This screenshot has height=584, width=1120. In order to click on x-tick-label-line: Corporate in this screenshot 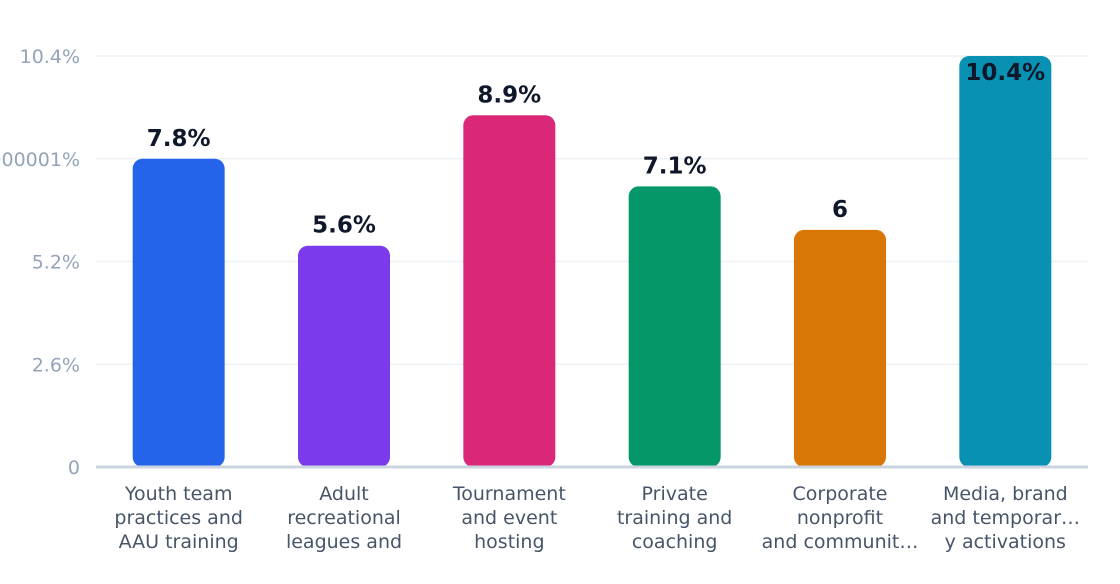, I will do `click(840, 494)`.